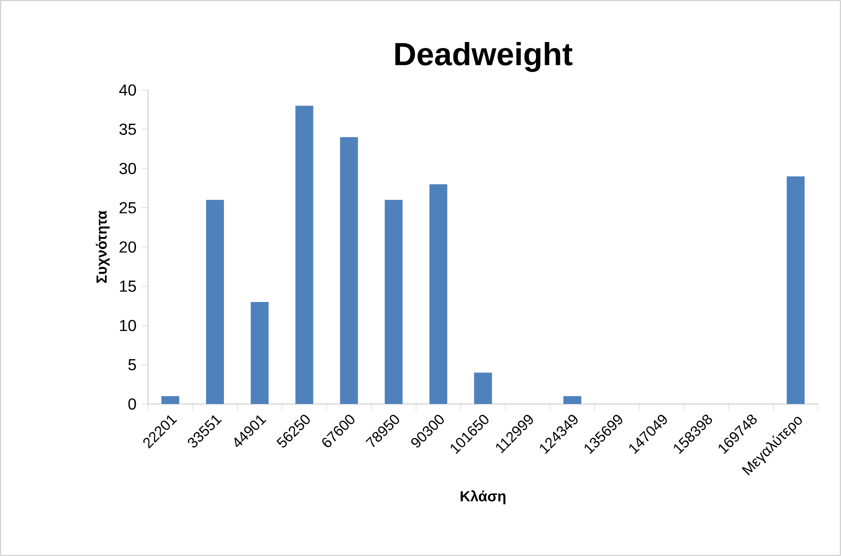 This screenshot has height=556, width=841. I want to click on y-tick-label: 40, so click(127, 90).